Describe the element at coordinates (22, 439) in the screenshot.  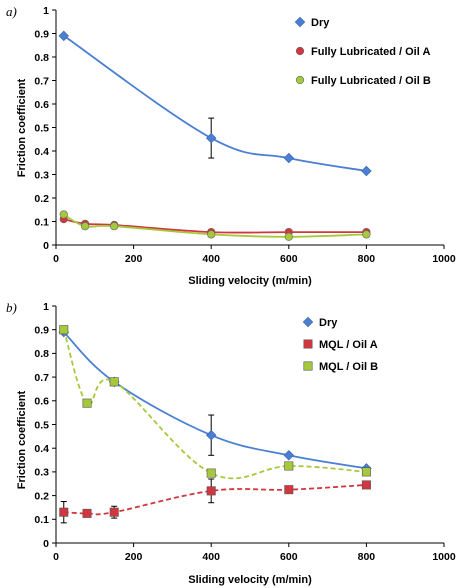
I see `y-axis-title-b: Friction coefficient` at that location.